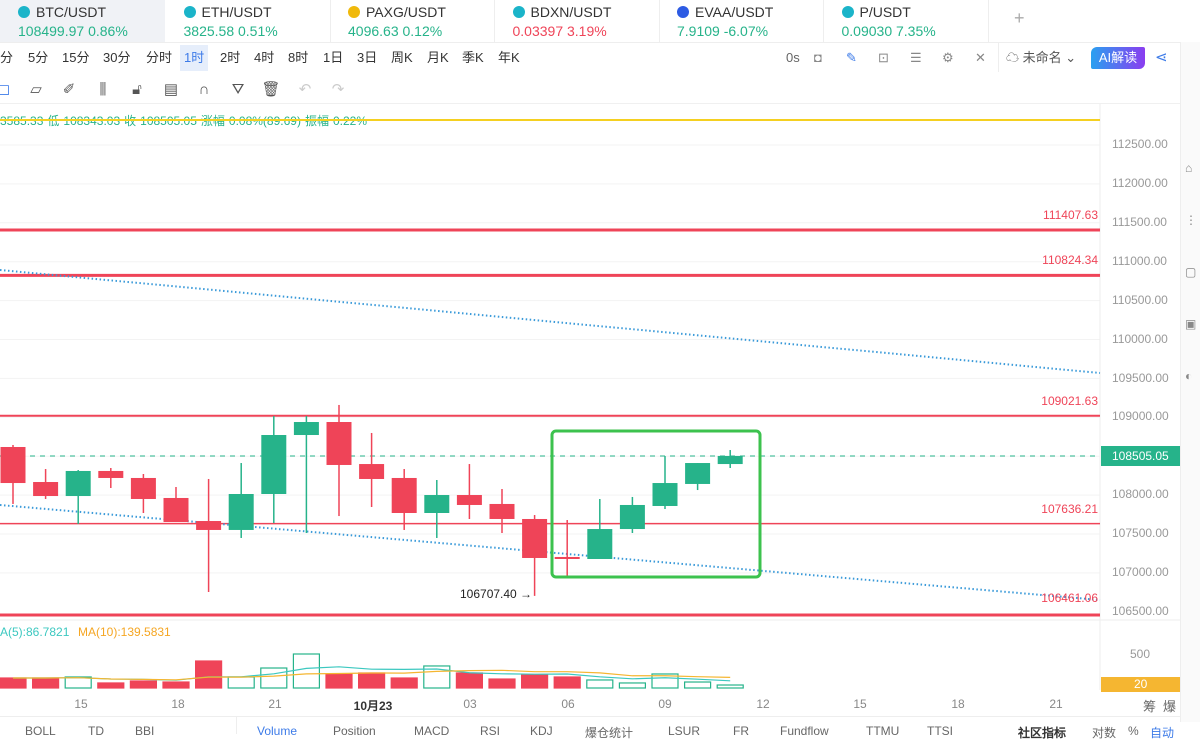  Describe the element at coordinates (438, 57) in the screenshot. I see `interval-12: 月K` at that location.